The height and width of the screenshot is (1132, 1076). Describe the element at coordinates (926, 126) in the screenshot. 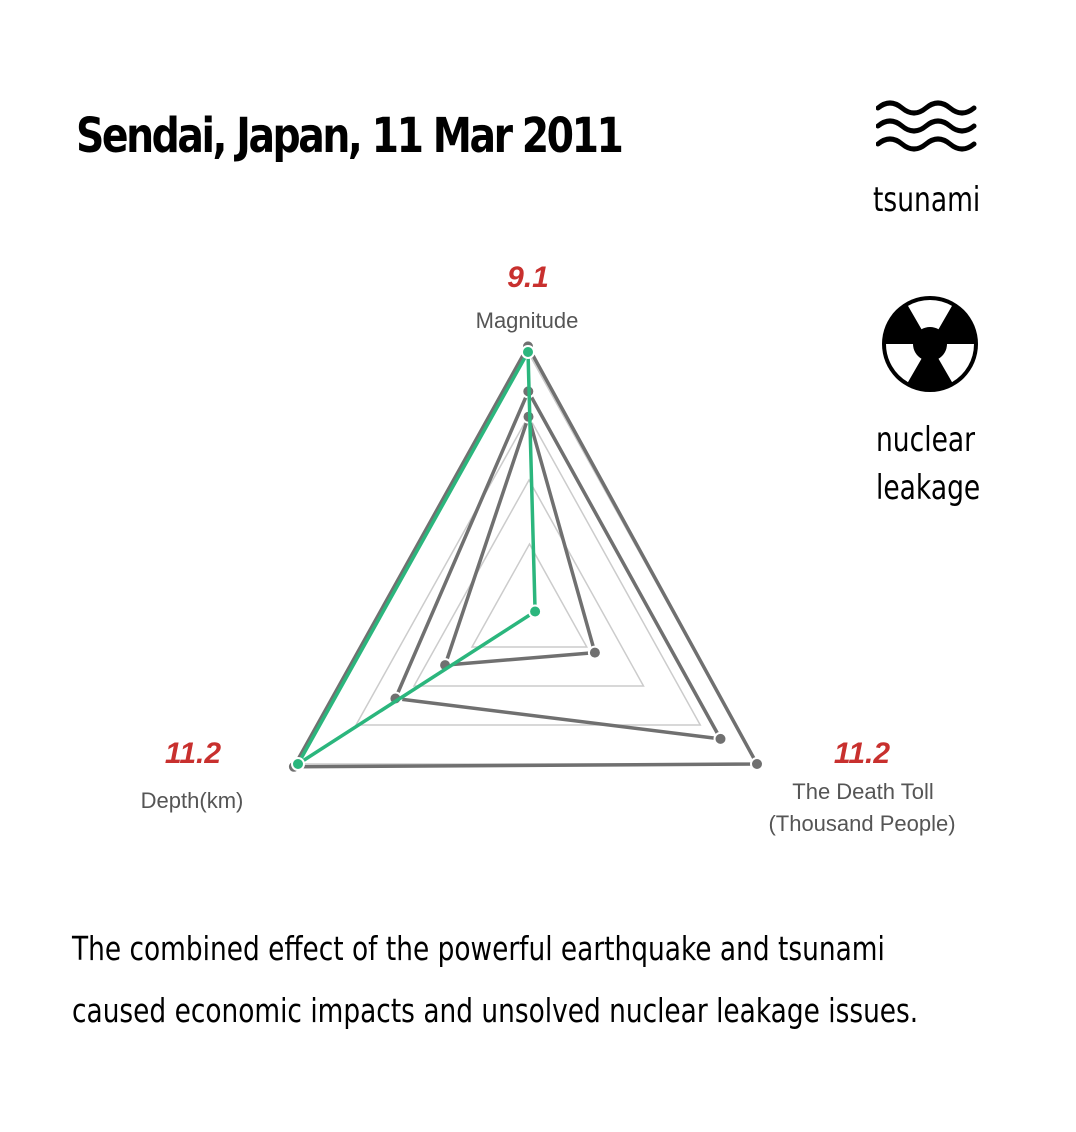

I see `waves-icon` at that location.